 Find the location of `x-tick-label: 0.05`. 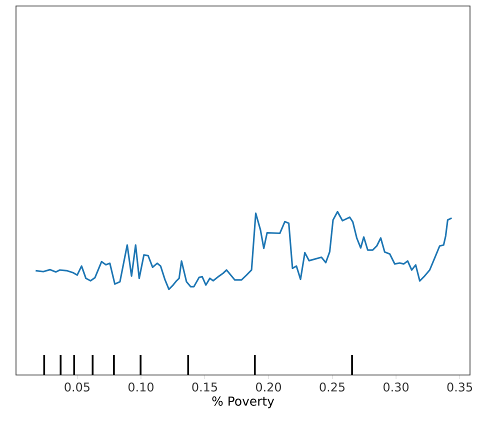

x-tick-label: 0.05 is located at coordinates (77, 387).